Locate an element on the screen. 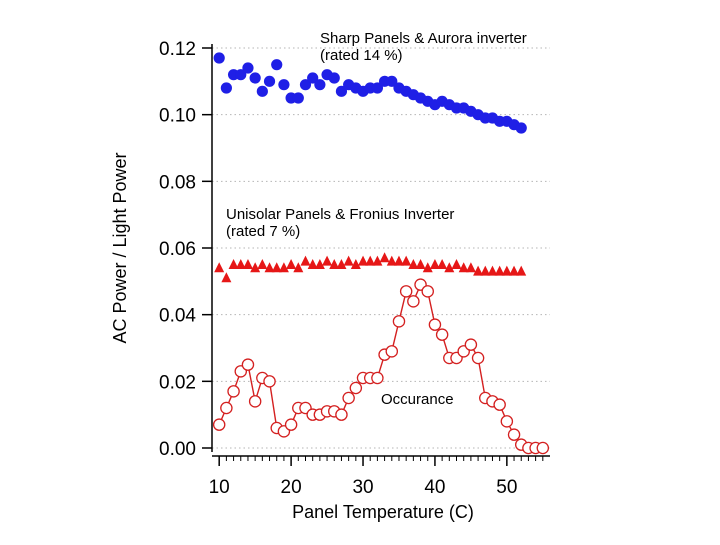  y-tick-label: 0.00 is located at coordinates (177, 449).